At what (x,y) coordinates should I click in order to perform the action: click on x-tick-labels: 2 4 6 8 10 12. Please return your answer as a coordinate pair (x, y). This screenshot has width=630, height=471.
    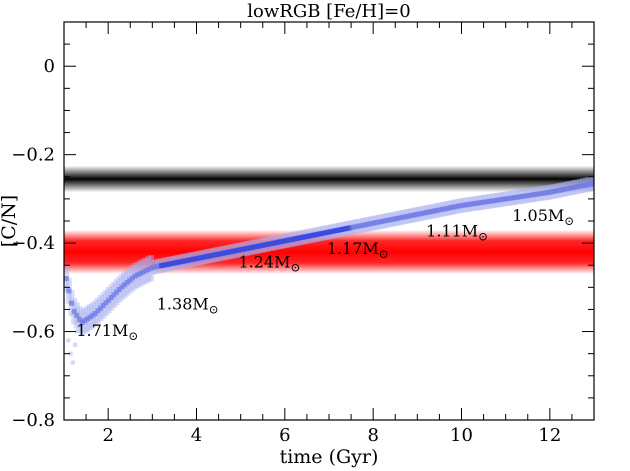
    Looking at the image, I should click on (331, 435).